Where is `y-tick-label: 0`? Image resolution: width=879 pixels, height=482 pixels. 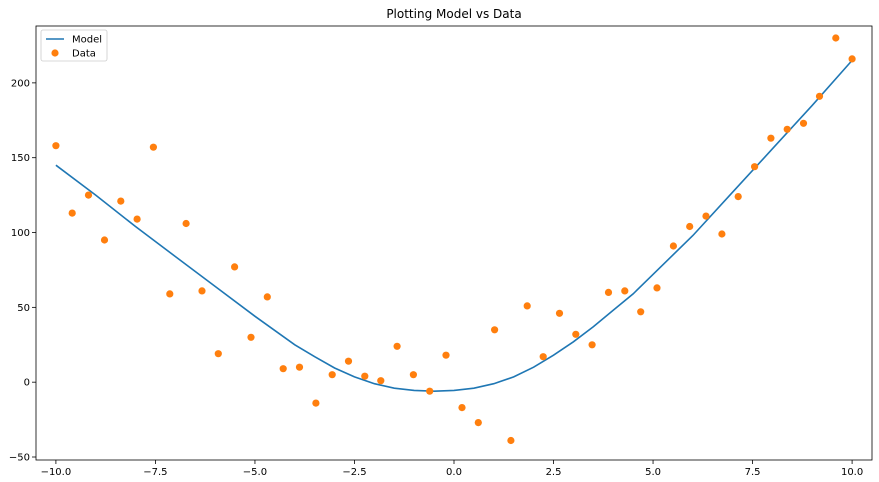
y-tick-label: 0 is located at coordinates (27, 383).